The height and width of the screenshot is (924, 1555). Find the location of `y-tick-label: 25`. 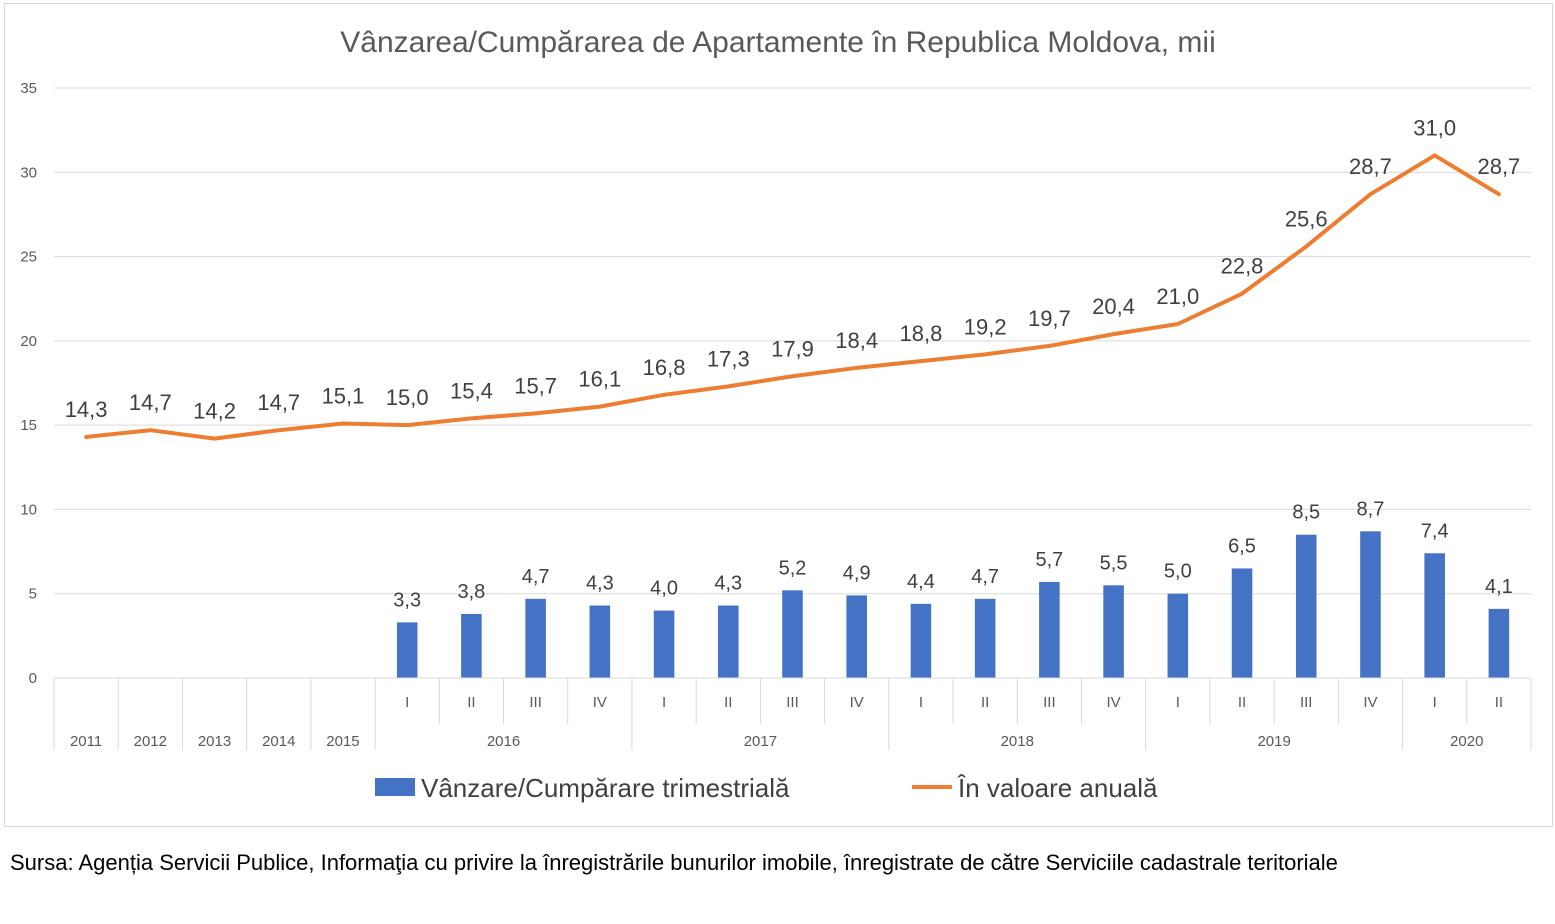

y-tick-label: 25 is located at coordinates (28, 257).